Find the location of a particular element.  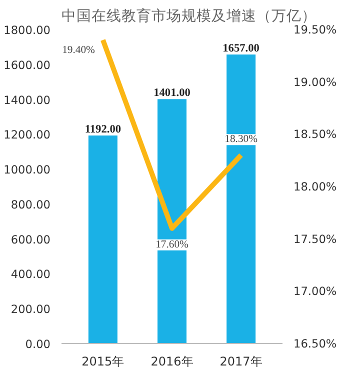

data-label: 1192.00 is located at coordinates (103, 130).